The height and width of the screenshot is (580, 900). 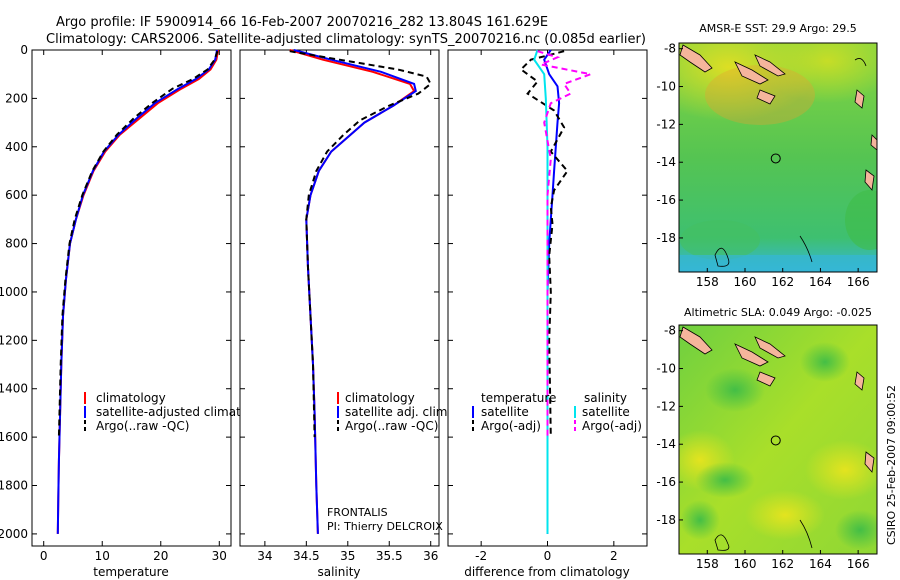 What do you see at coordinates (306, 556) in the screenshot?
I see `x-tick-label: 34.5` at bounding box center [306, 556].